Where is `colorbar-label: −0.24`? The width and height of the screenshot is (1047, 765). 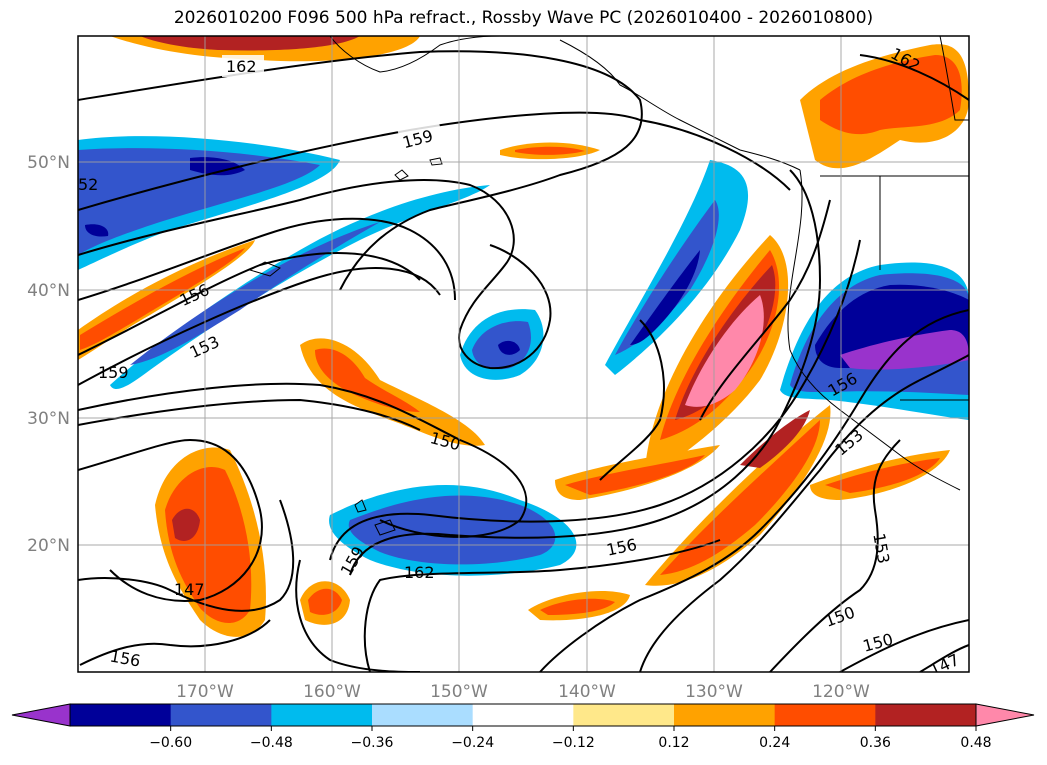
colorbar-label: −0.24 is located at coordinates (472, 743).